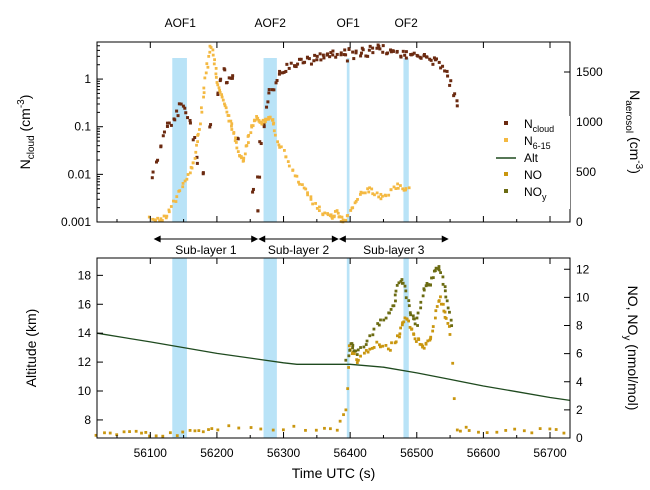 The width and height of the screenshot is (650, 490). What do you see at coordinates (579, 410) in the screenshot?
I see `bottom-right-tick-label: 2` at bounding box center [579, 410].